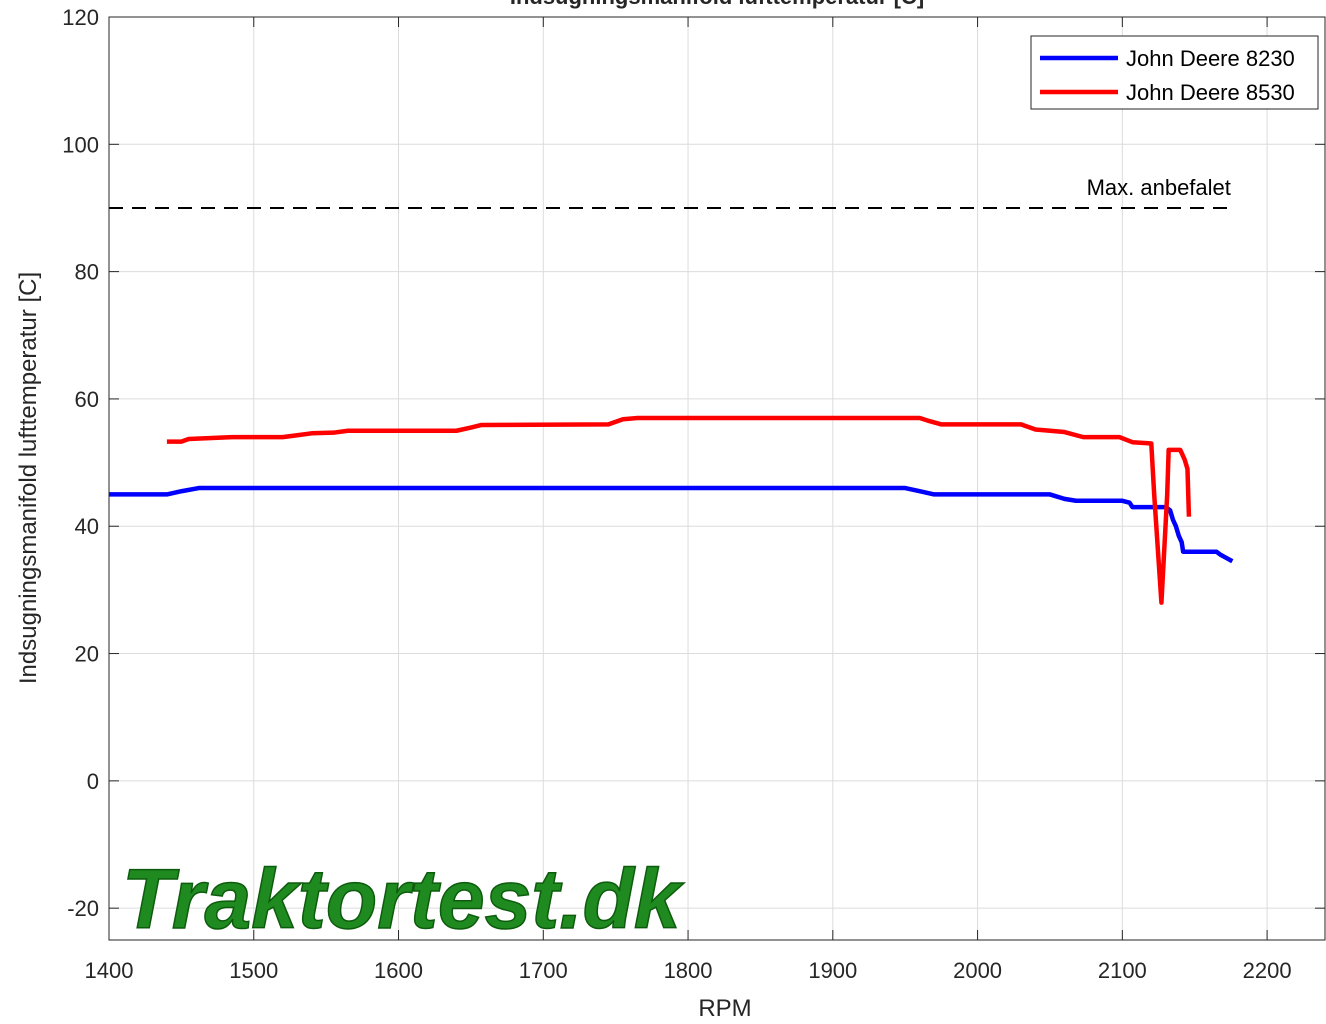 This screenshot has height=1024, width=1326. Describe the element at coordinates (1210, 92) in the screenshot. I see `legend-label: John Deere 8530` at that location.